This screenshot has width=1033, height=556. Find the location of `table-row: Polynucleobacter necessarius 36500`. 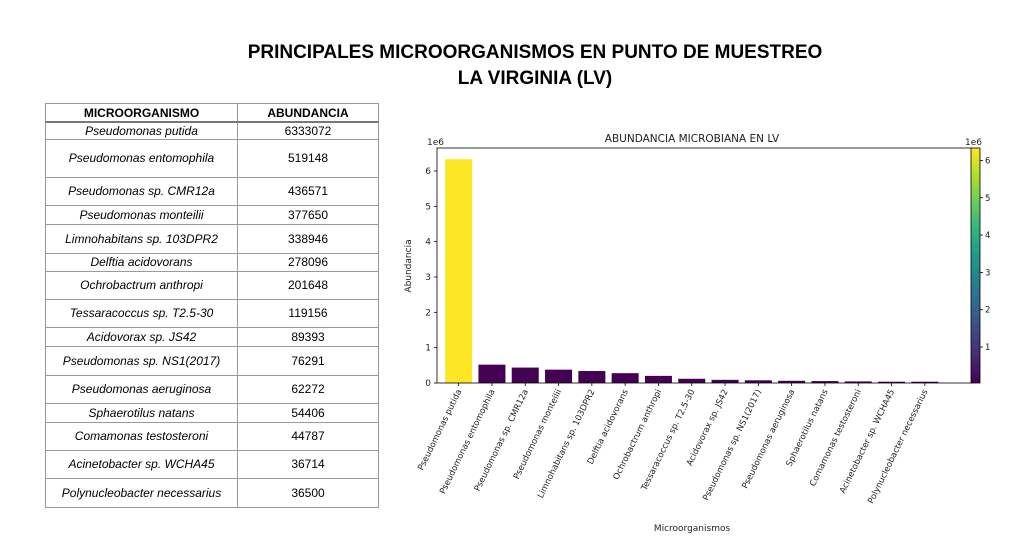

table-row: Polynucleobacter necessarius 36500 is located at coordinates (212, 492).